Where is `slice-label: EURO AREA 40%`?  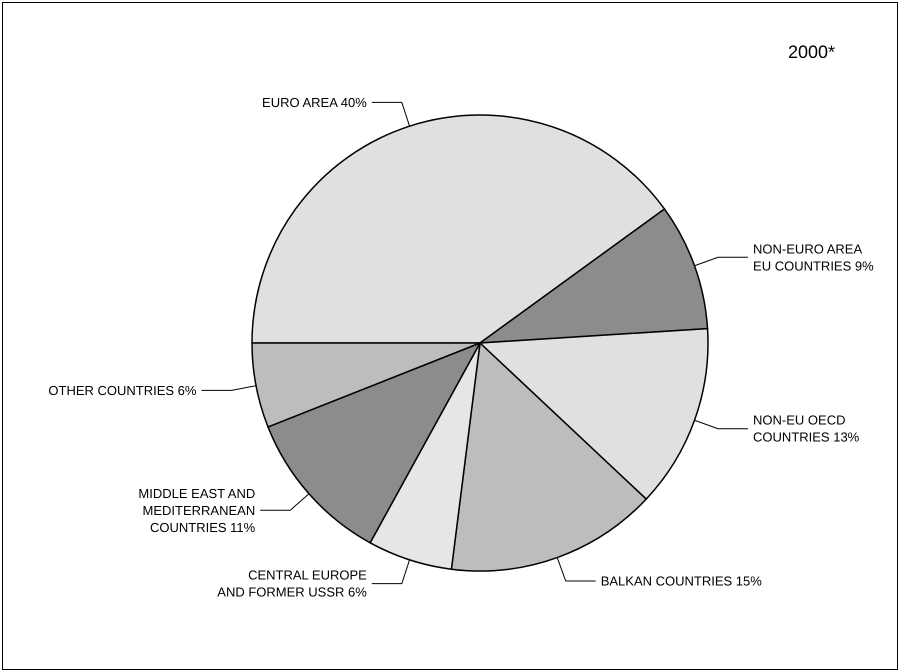
slice-label: EURO AREA 40% is located at coordinates (315, 102).